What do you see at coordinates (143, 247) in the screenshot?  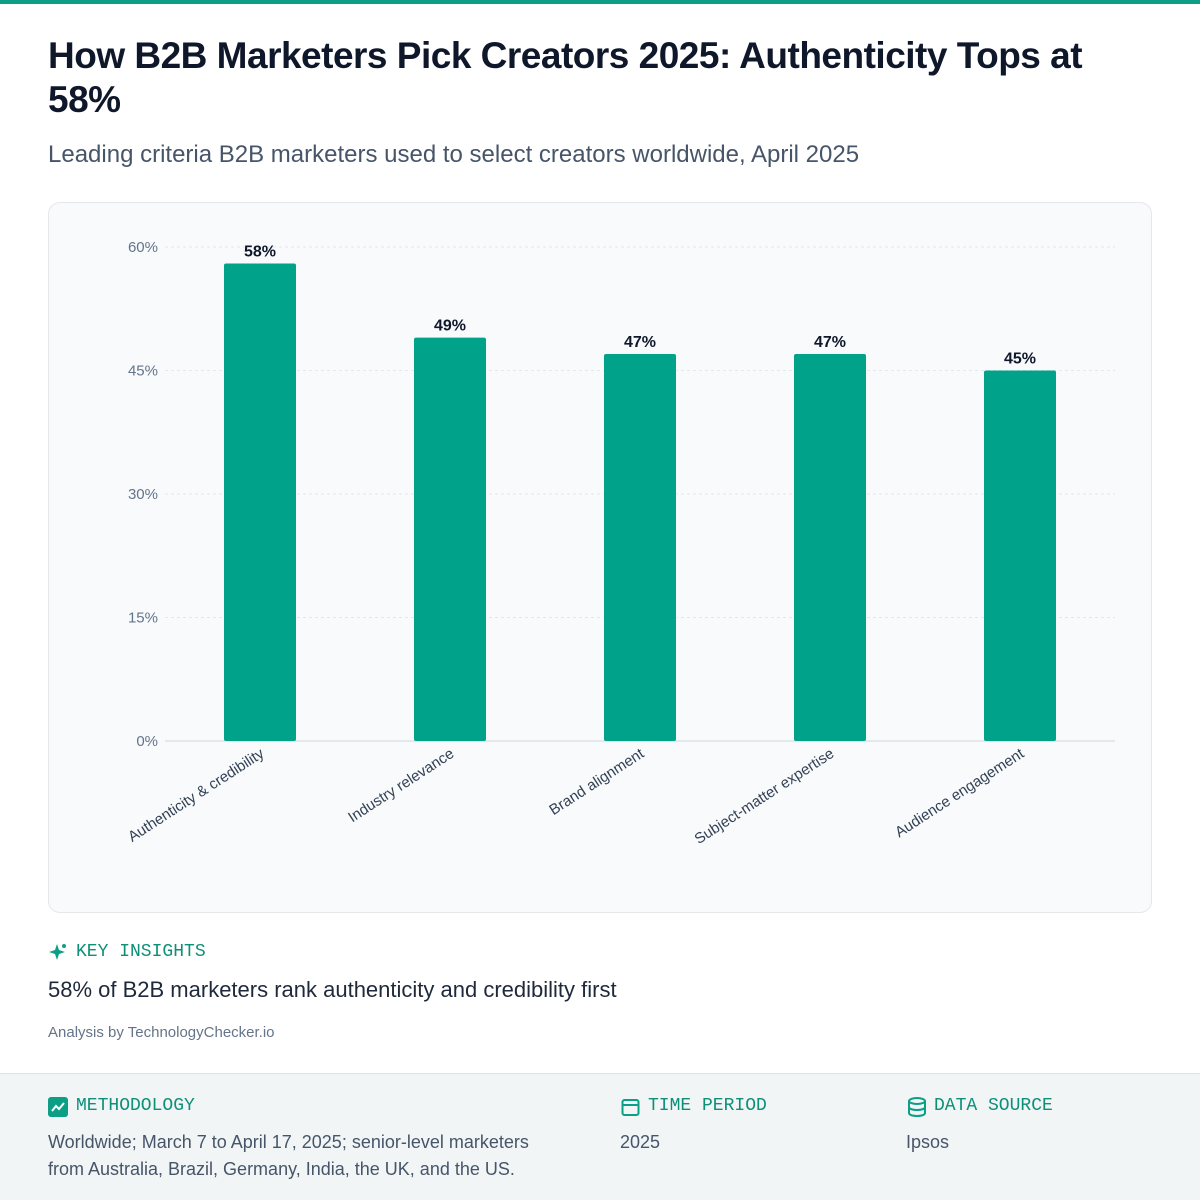 I see `y-tick-label: 60%` at bounding box center [143, 247].